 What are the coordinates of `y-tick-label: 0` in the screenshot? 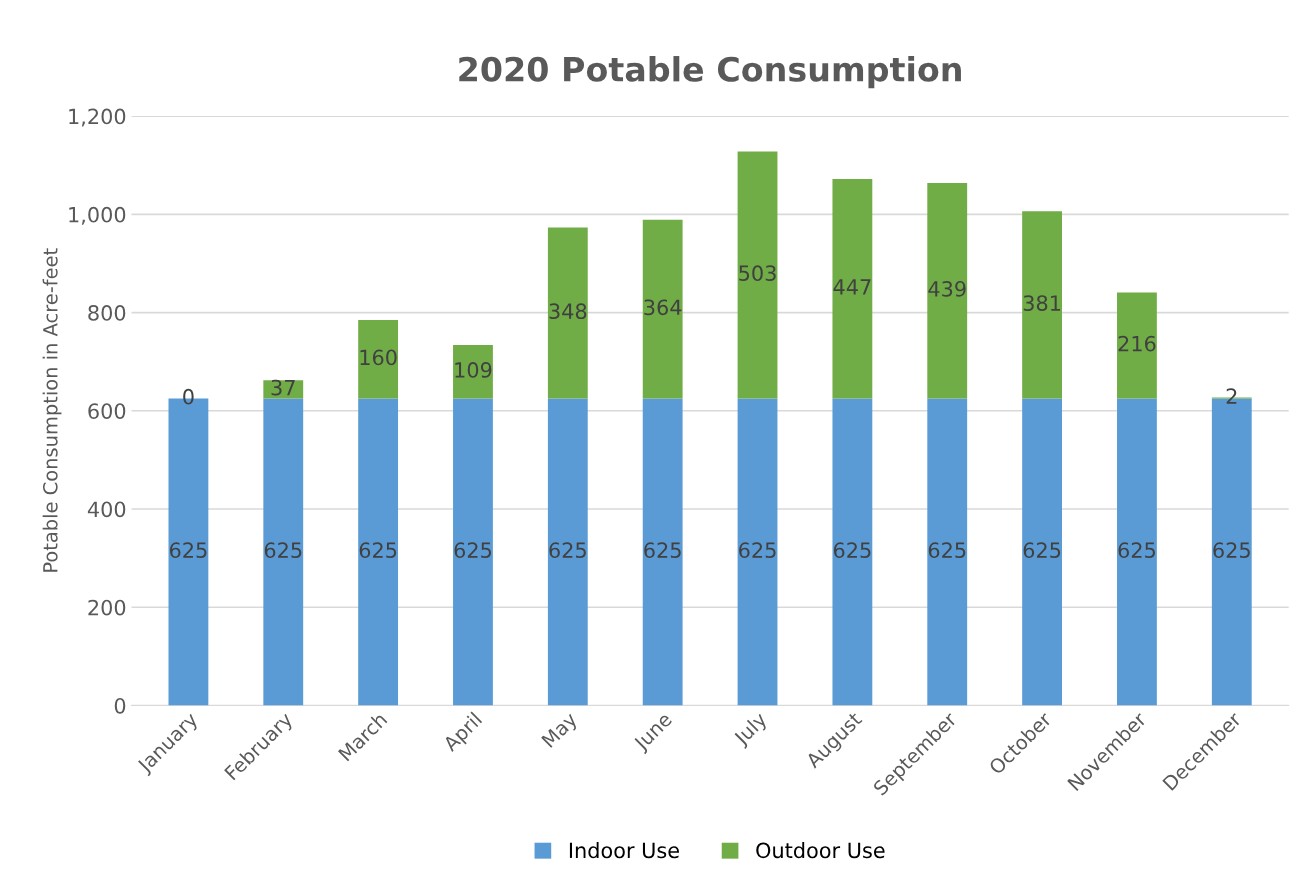 It's located at (120, 705).